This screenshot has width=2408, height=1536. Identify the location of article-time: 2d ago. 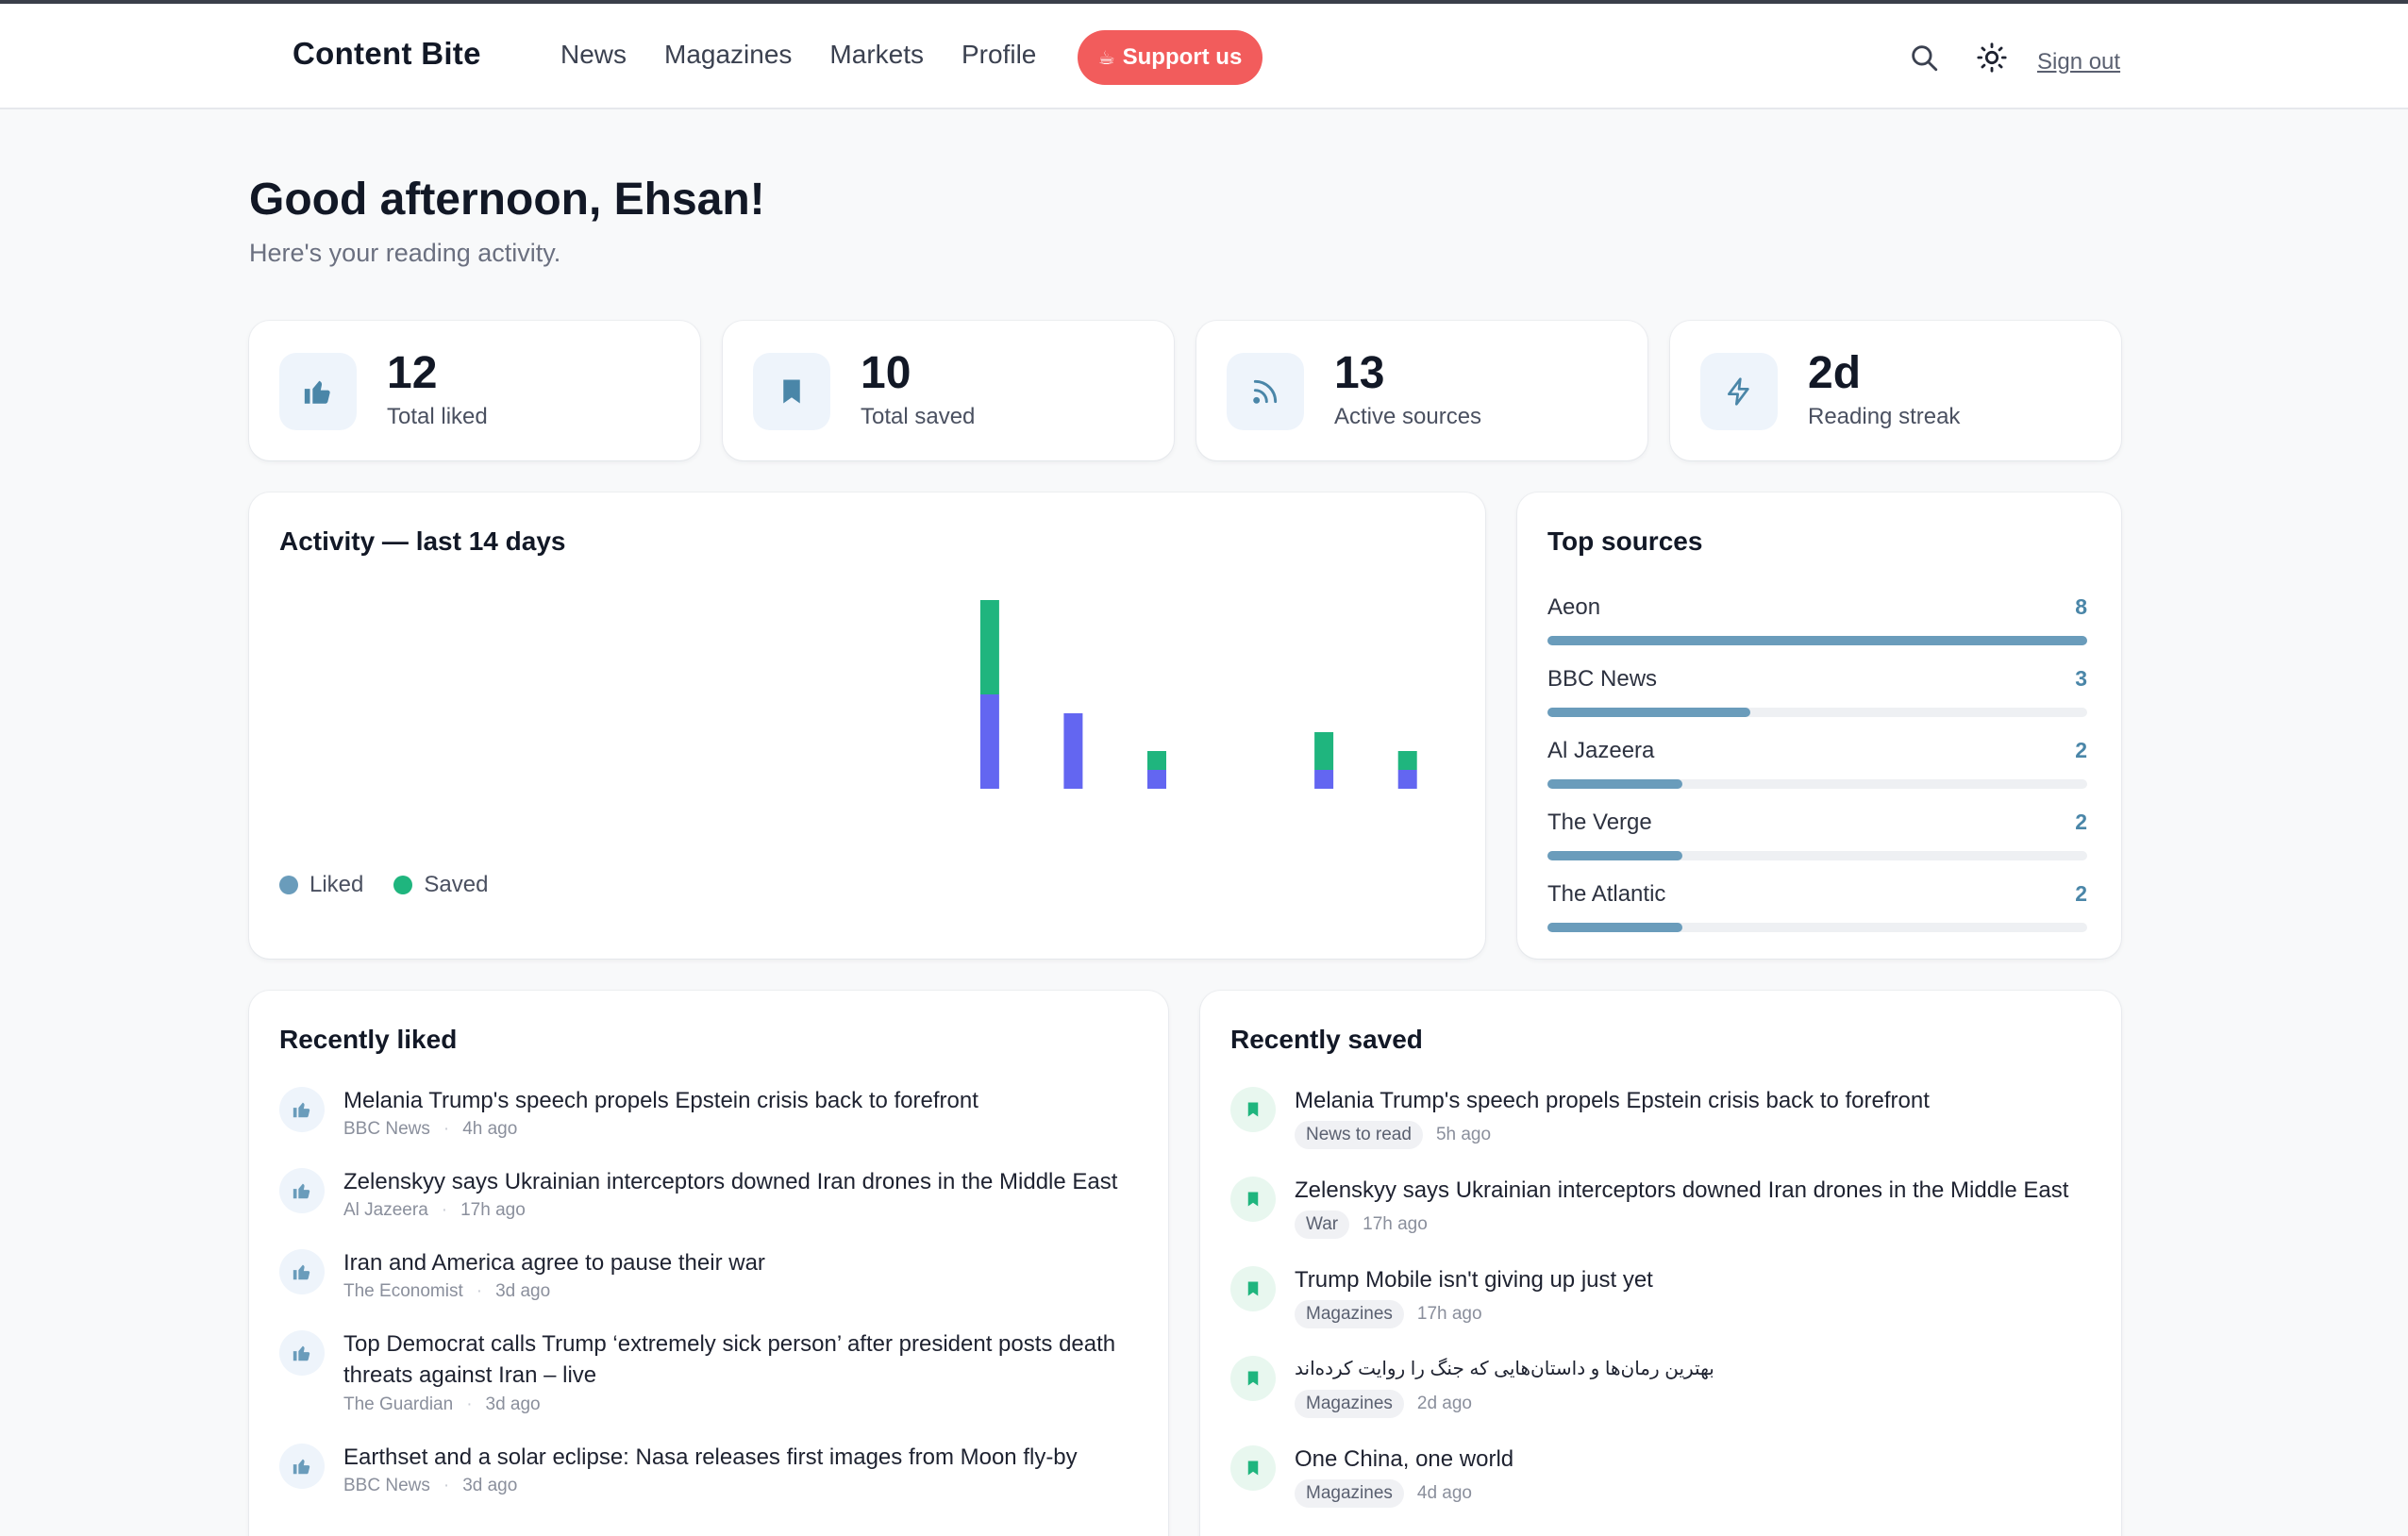
(1444, 1403).